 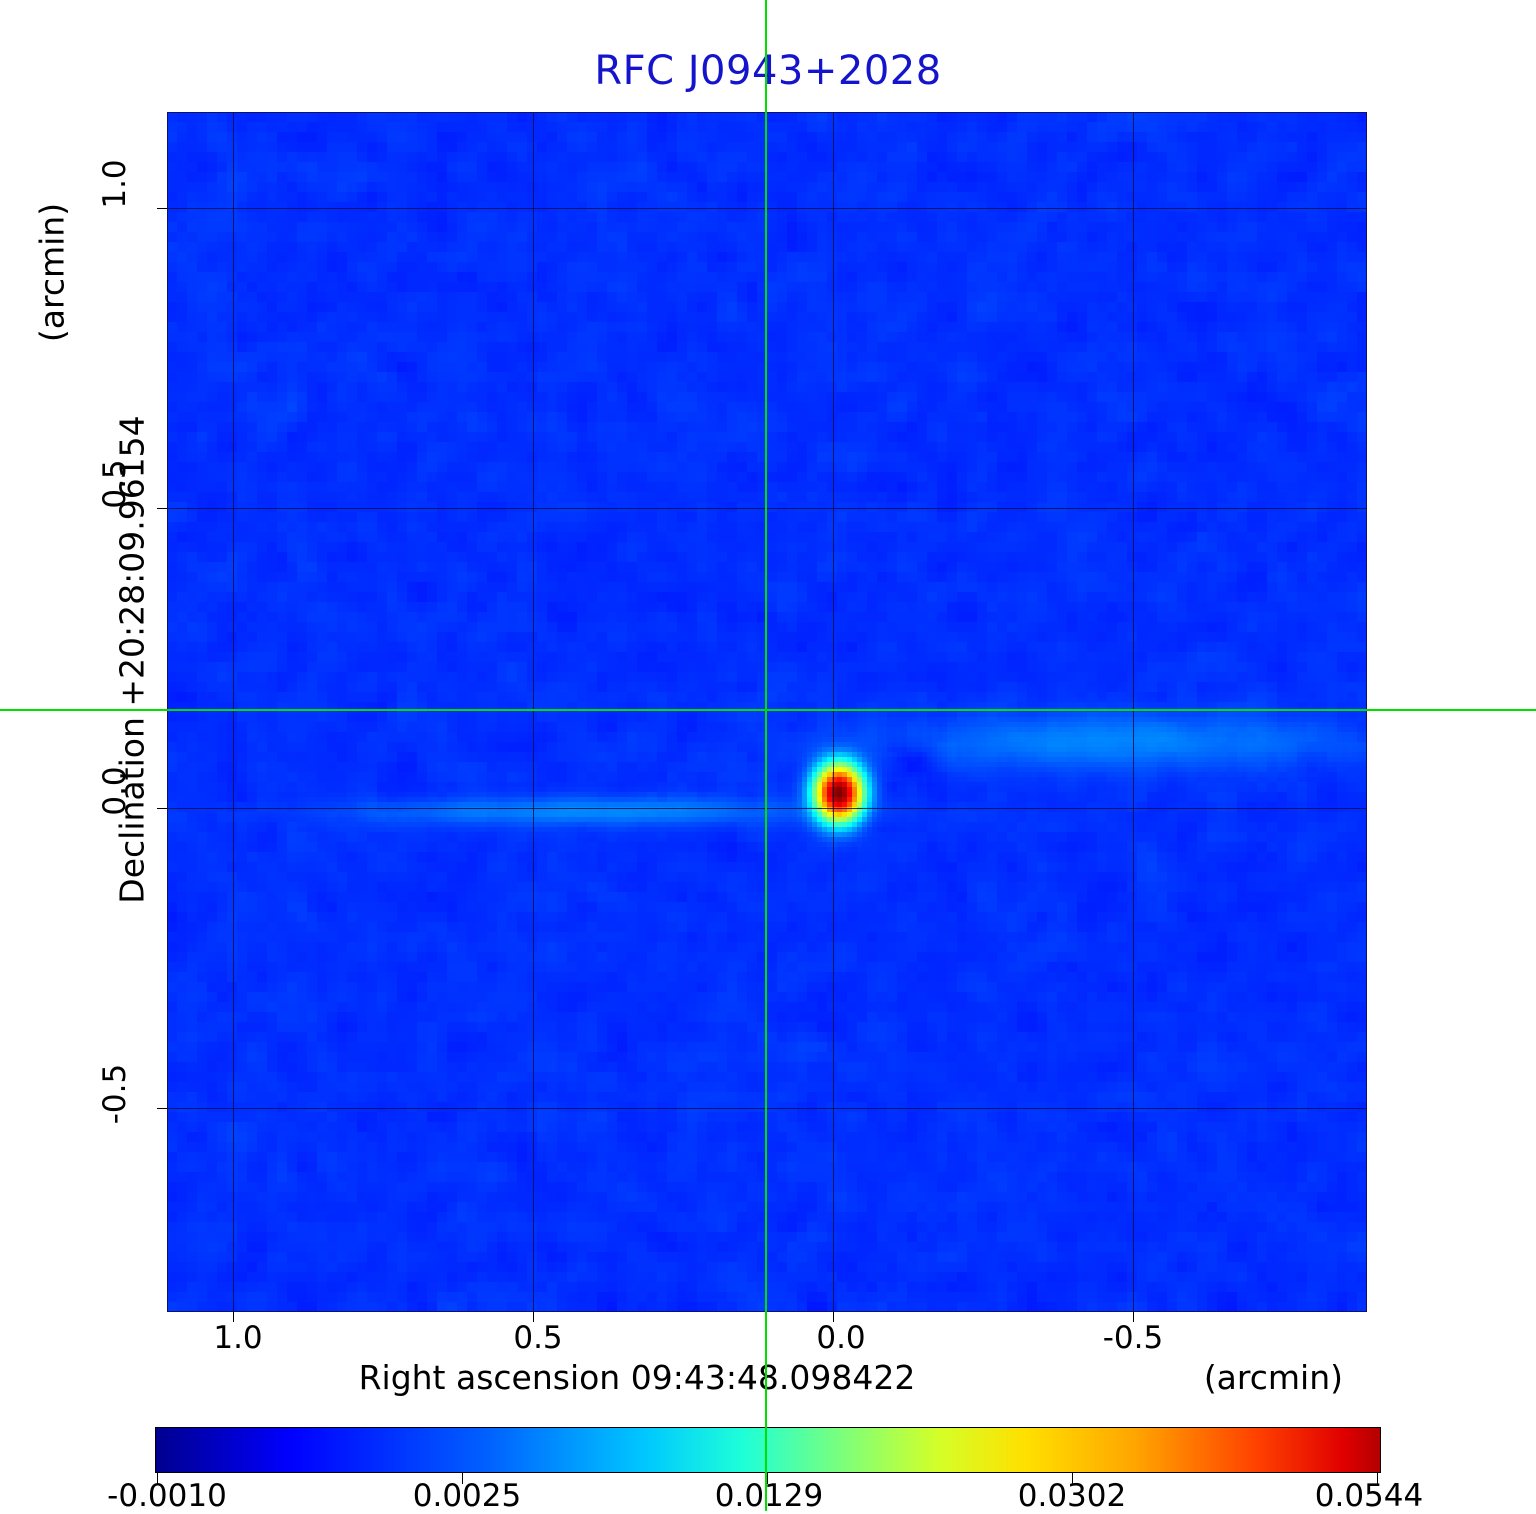 I want to click on colorbar-tick-label: 0.0025, so click(x=467, y=1496).